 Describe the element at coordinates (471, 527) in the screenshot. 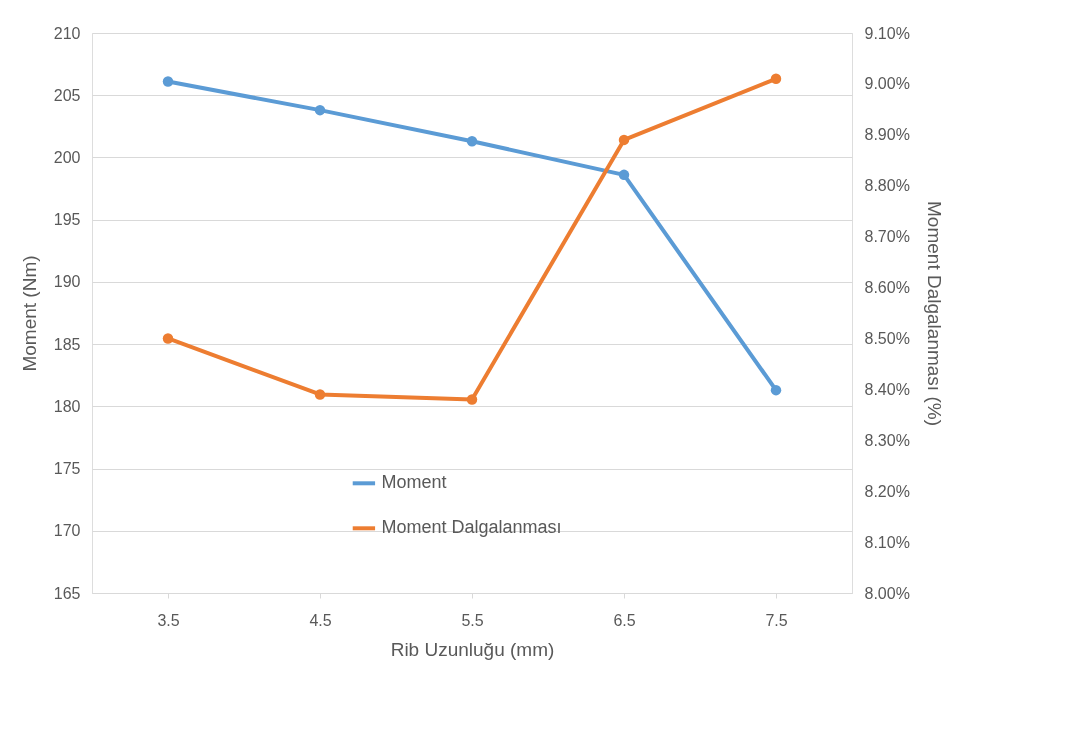

I see `legend-label: Moment Dalgalanması` at that location.